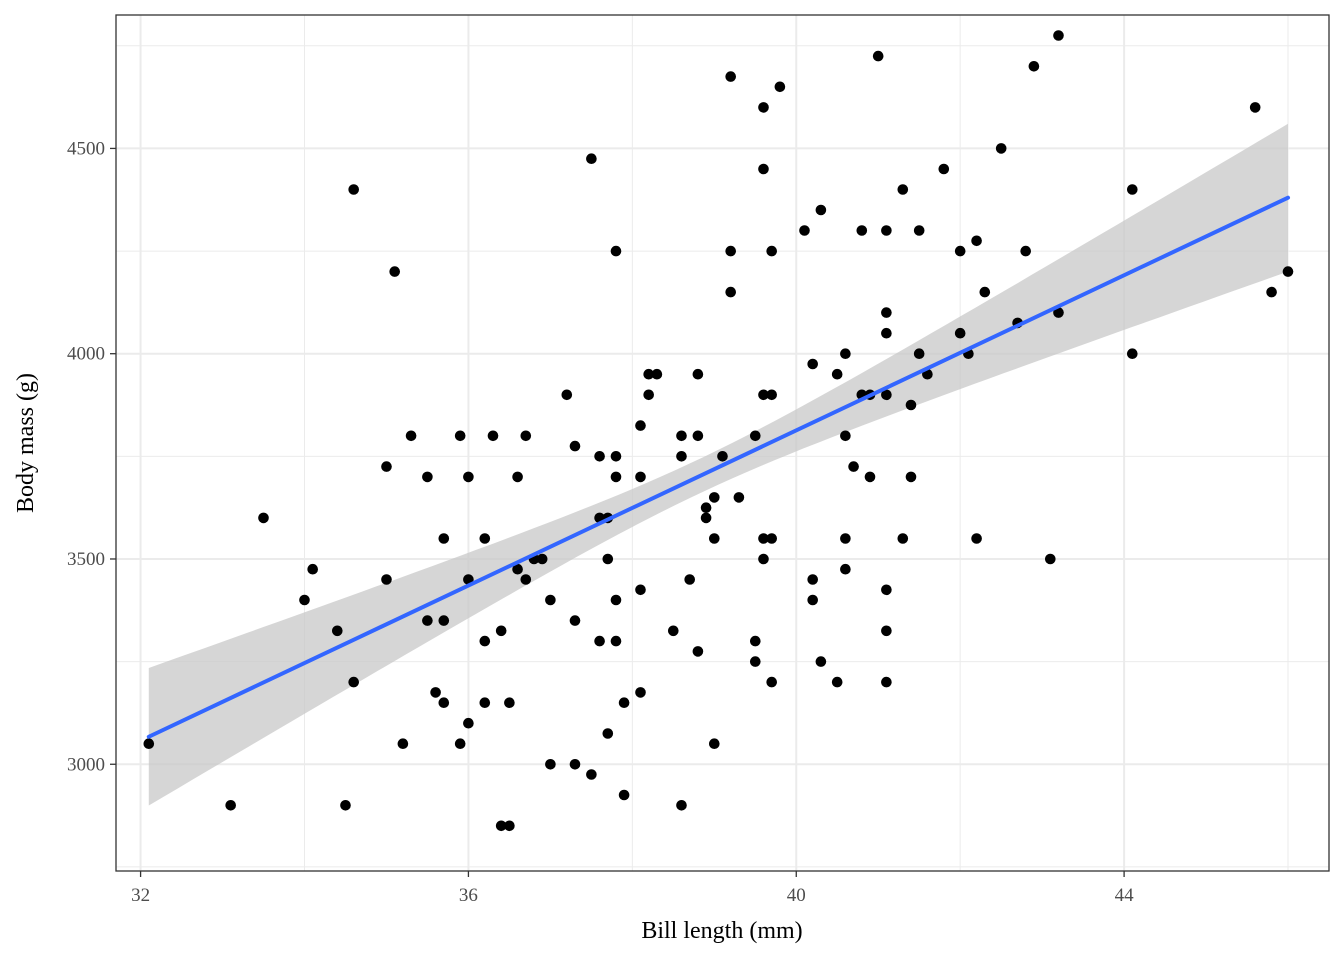  I want to click on y-tick-label: 3500, so click(86, 559).